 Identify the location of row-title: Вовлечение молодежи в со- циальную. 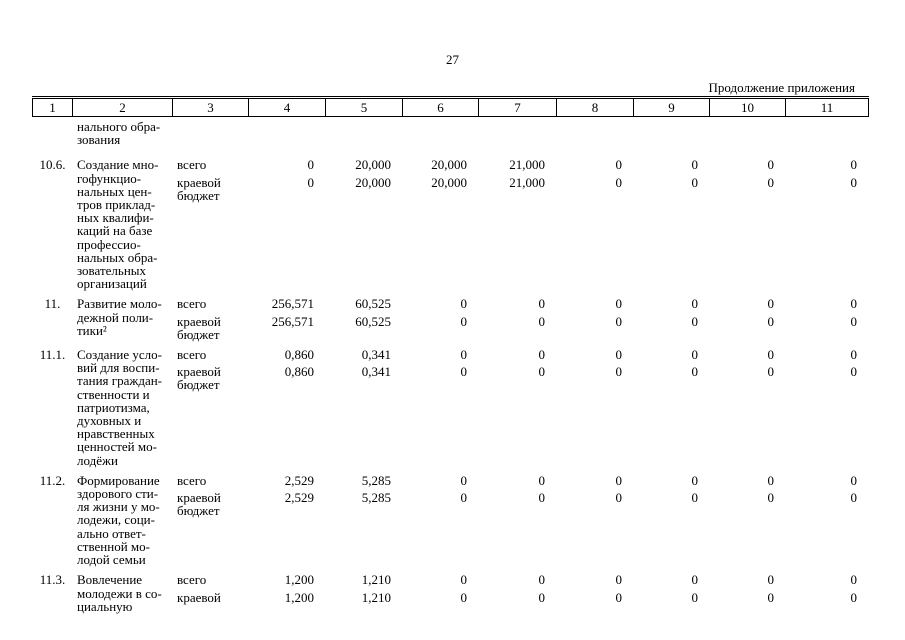
(119, 593).